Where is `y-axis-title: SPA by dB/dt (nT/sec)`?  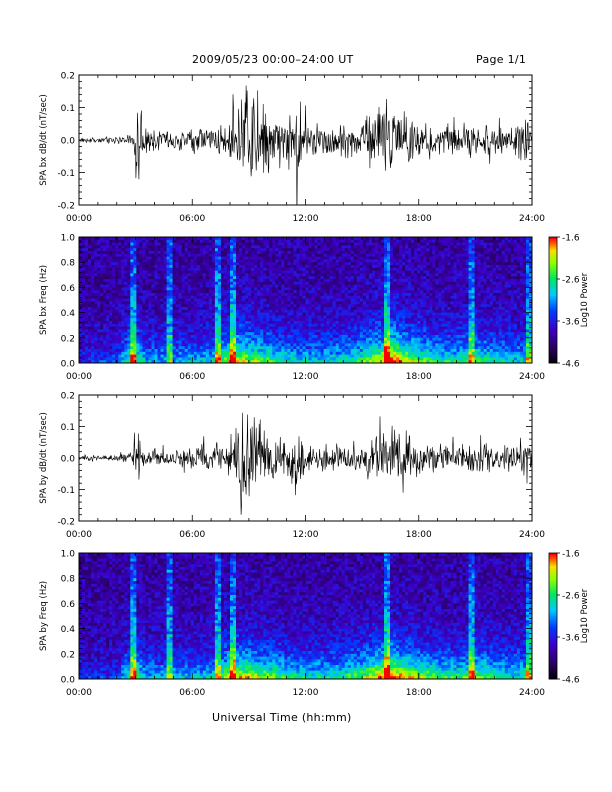
y-axis-title: SPA by dB/dt (nT/sec) is located at coordinates (44, 458).